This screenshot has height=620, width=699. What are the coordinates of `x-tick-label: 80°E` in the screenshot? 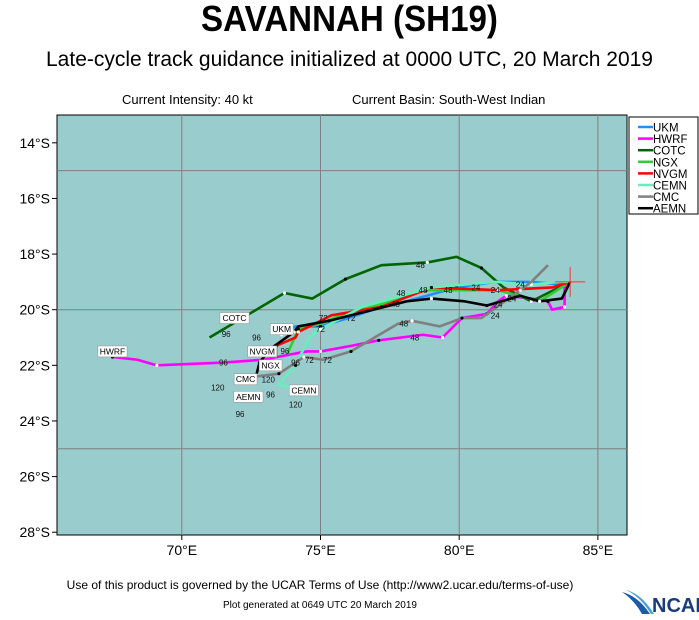 It's located at (459, 550).